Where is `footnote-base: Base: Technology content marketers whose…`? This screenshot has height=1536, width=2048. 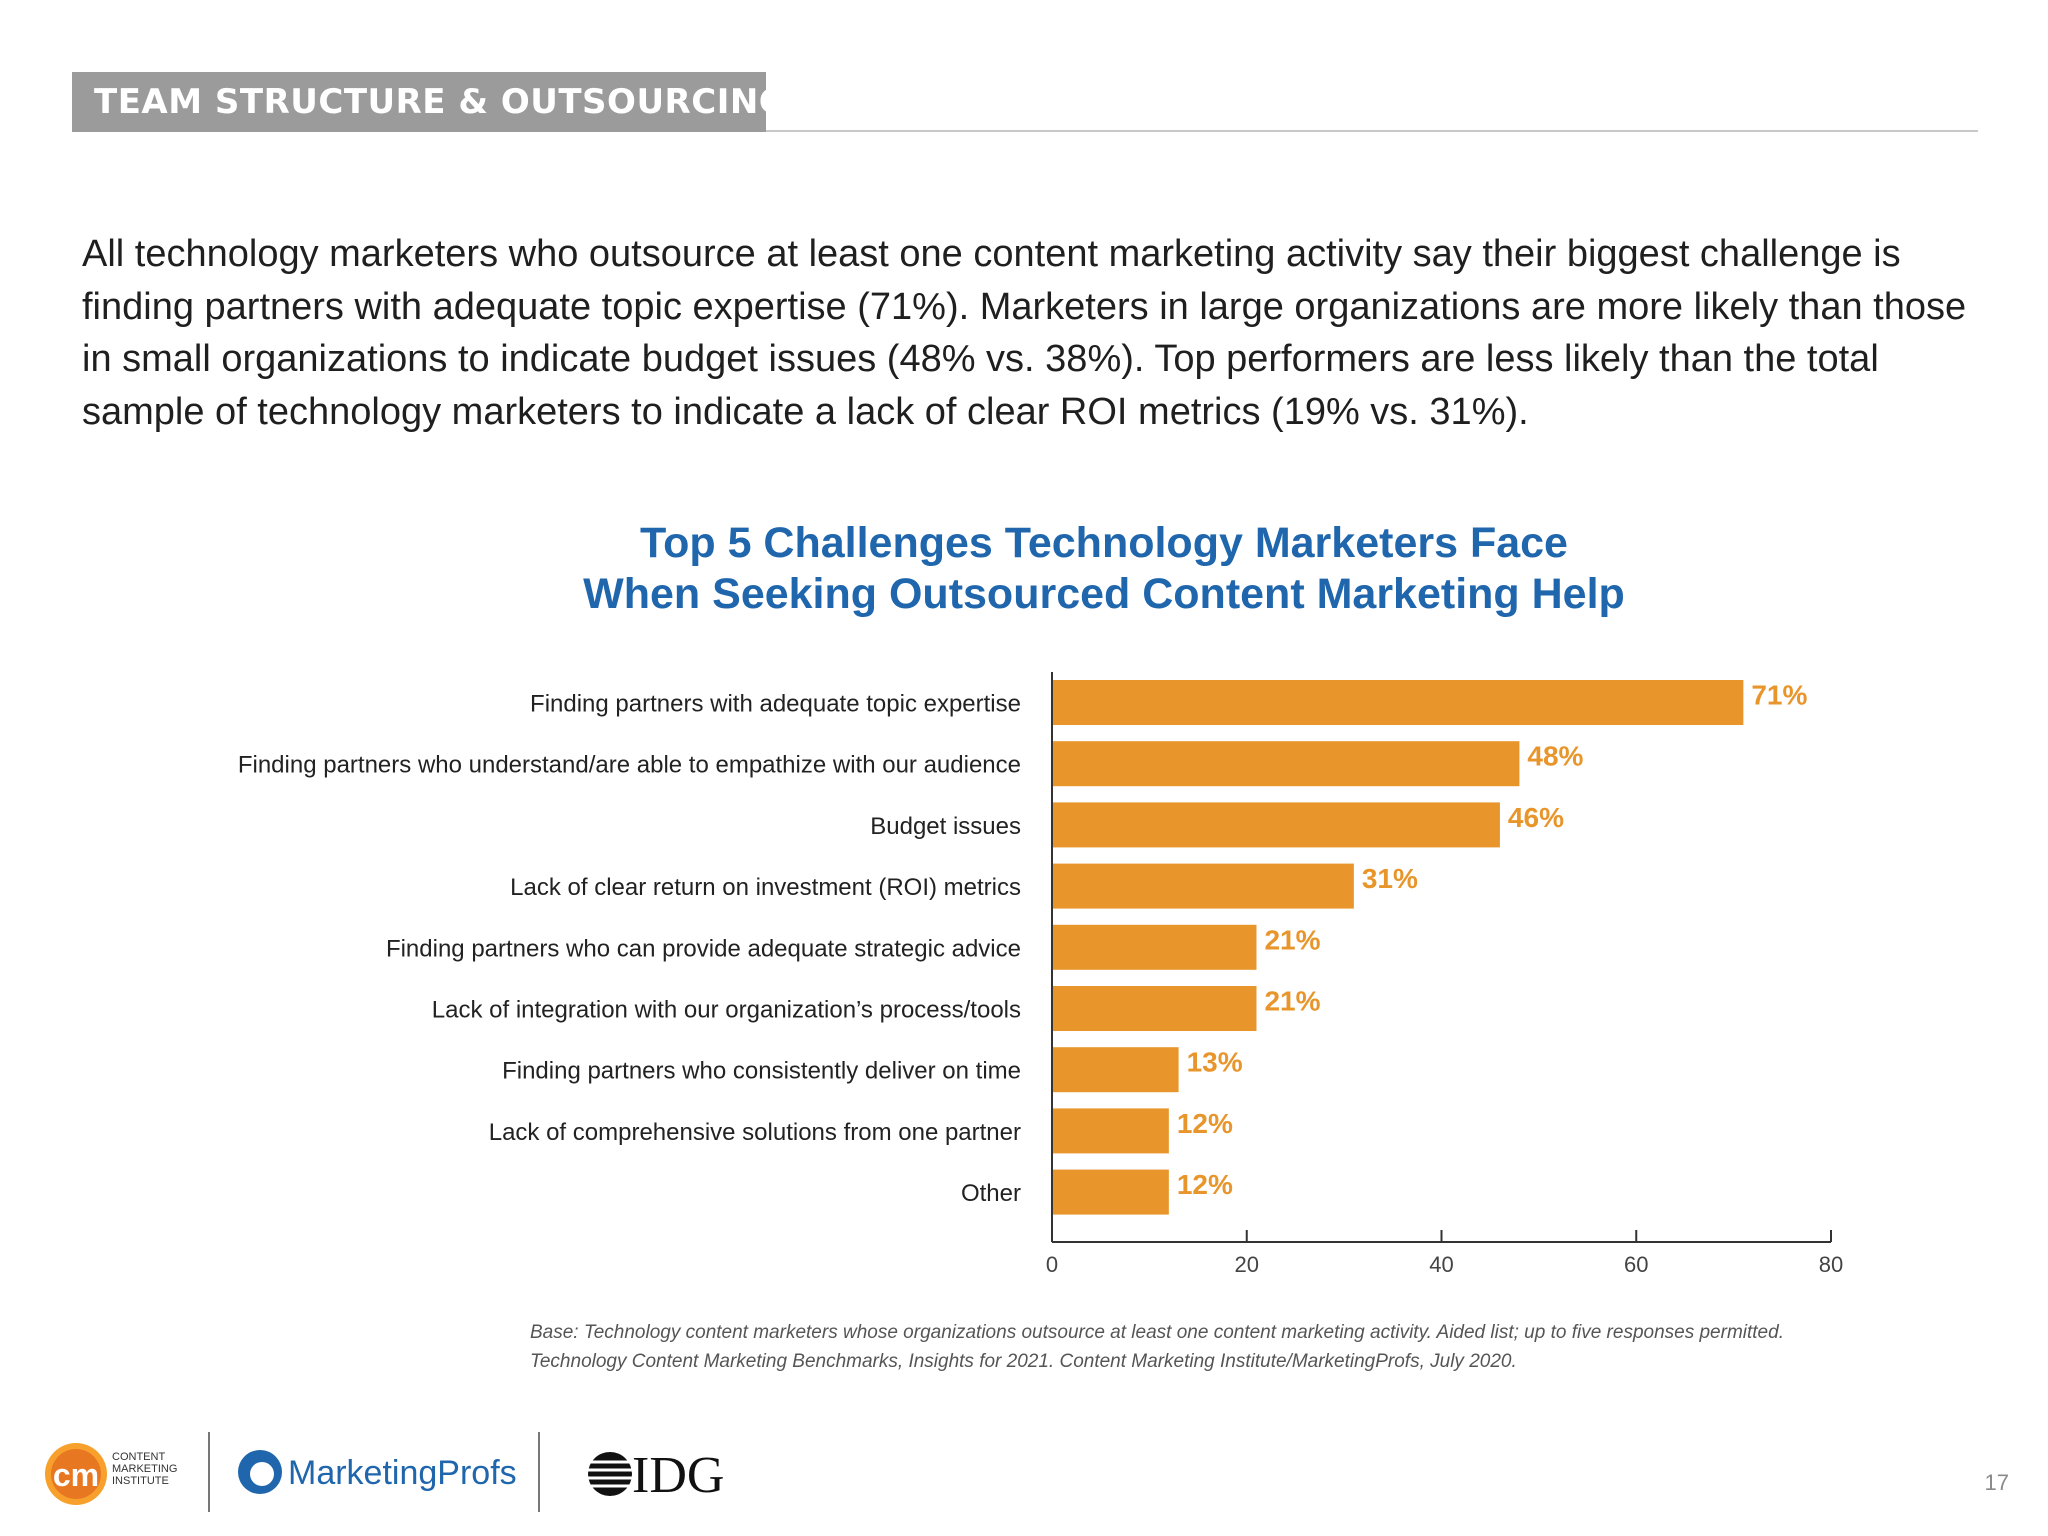
footnote-base: Base: Technology content marketers whose… is located at coordinates (1157, 1332).